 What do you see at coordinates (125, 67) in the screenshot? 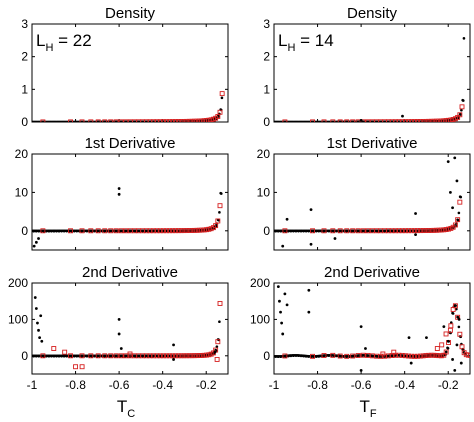
I see `subplot-1: Density LH = 22 0 1 2 3` at bounding box center [125, 67].